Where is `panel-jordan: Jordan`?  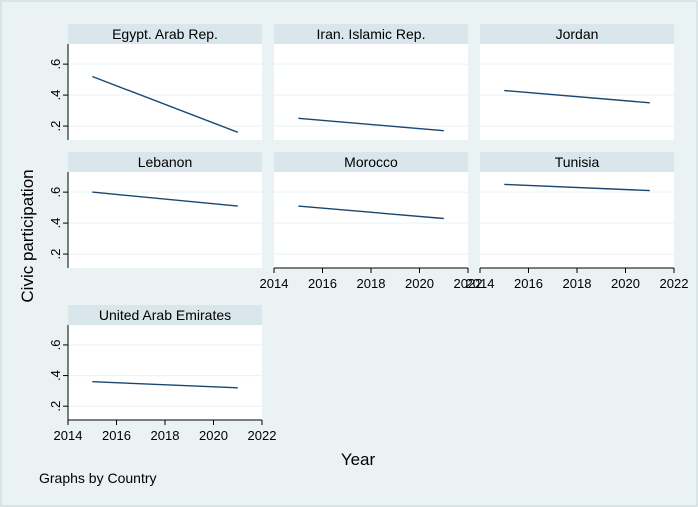 panel-jordan: Jordan is located at coordinates (577, 82).